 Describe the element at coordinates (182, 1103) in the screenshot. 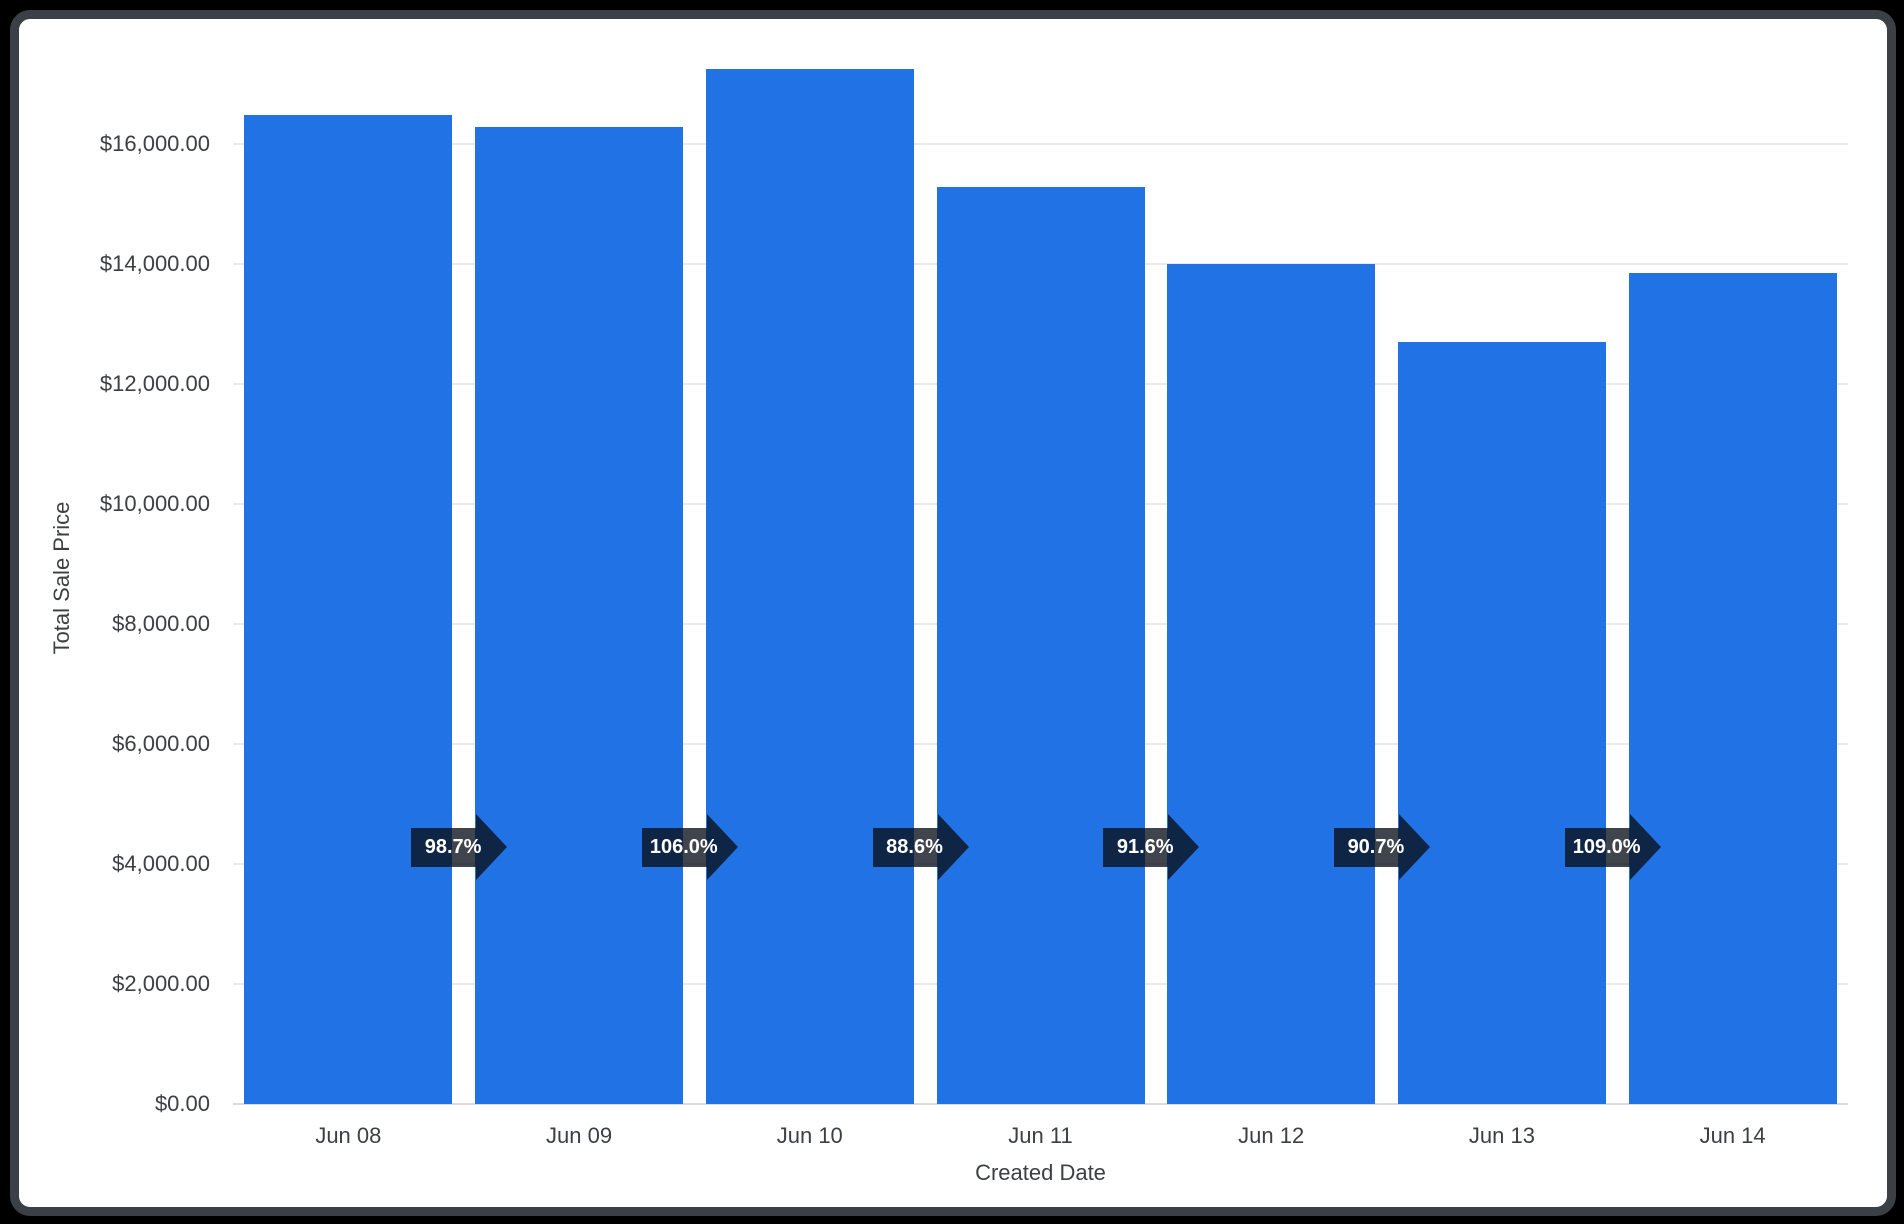

I see `y-axis-tick-label: $0.00` at that location.